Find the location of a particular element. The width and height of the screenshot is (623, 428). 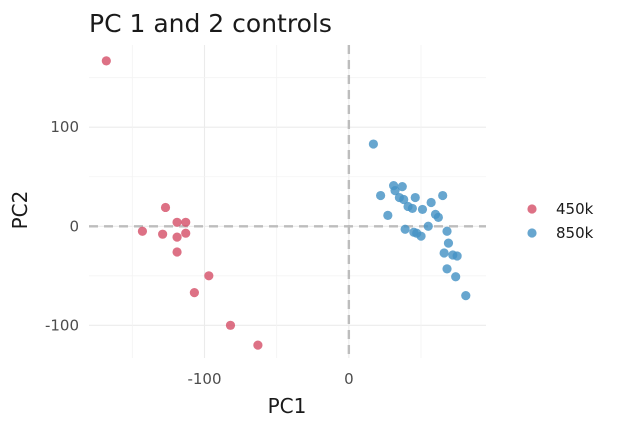

y-axis-title: PC2 is located at coordinates (20, 210).